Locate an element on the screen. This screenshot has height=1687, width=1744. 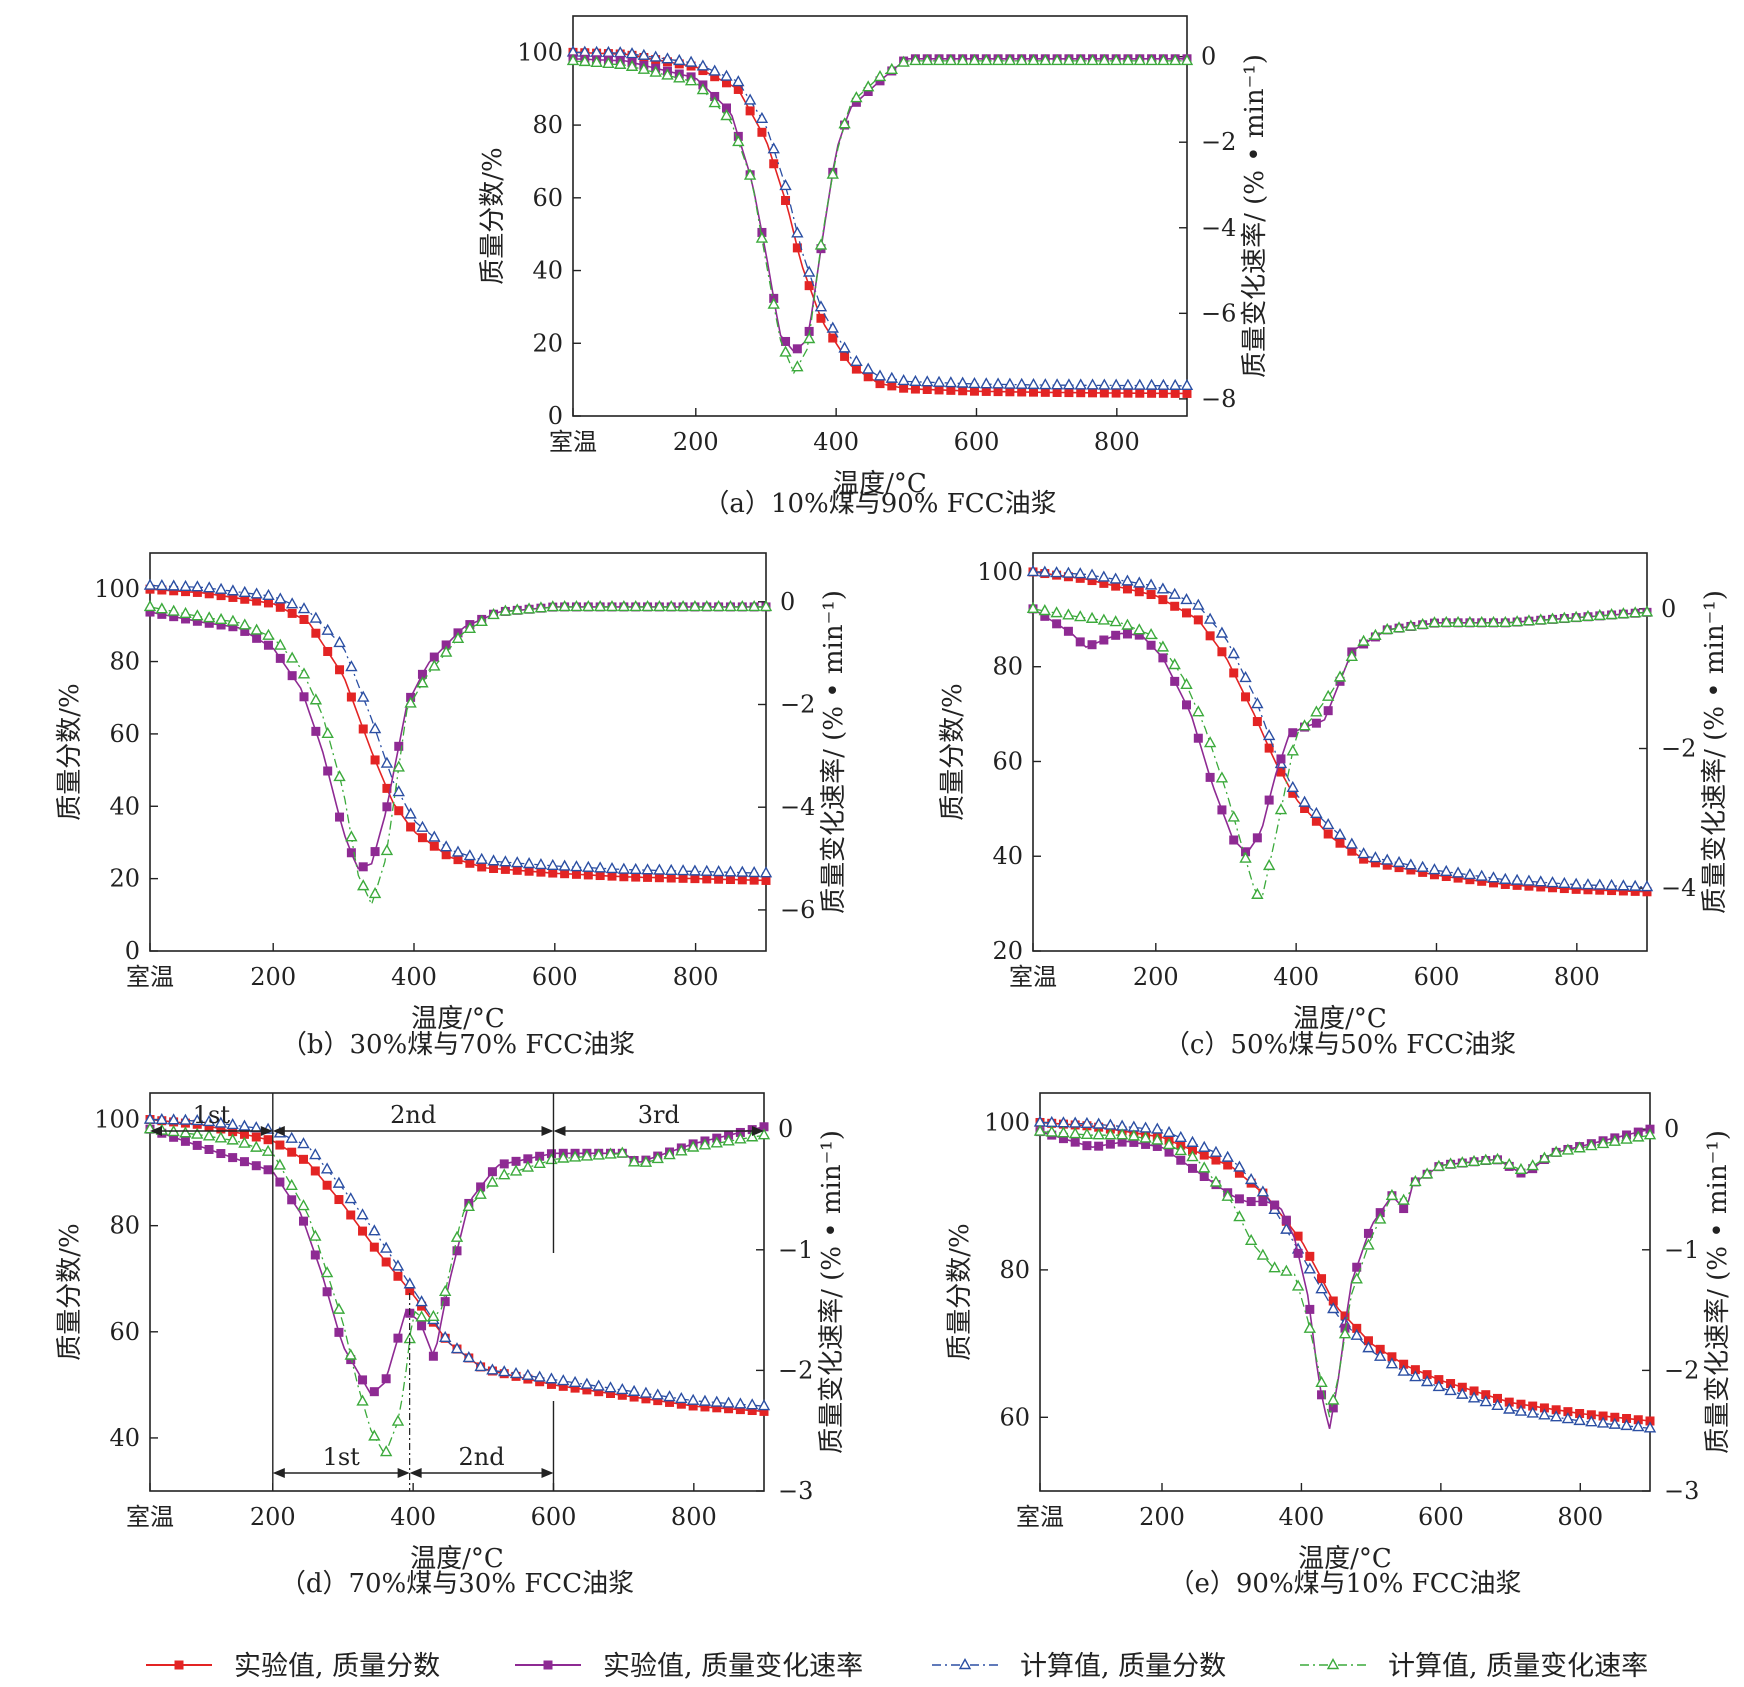
stage-top-arrow-left is located at coordinates (156, 1131).